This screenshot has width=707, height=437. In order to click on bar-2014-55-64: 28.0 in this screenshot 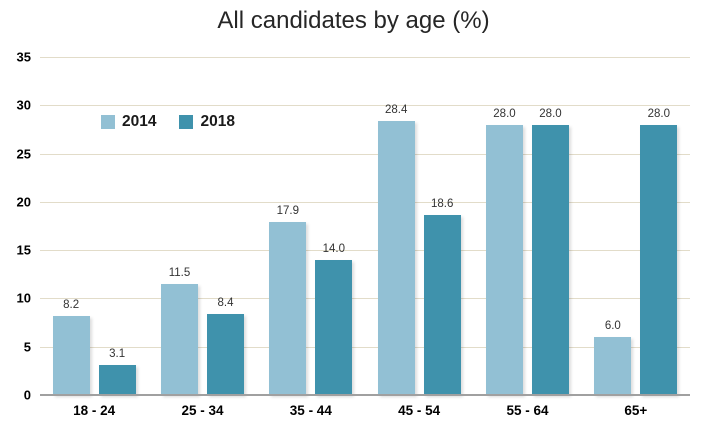, I will do `click(504, 251)`.